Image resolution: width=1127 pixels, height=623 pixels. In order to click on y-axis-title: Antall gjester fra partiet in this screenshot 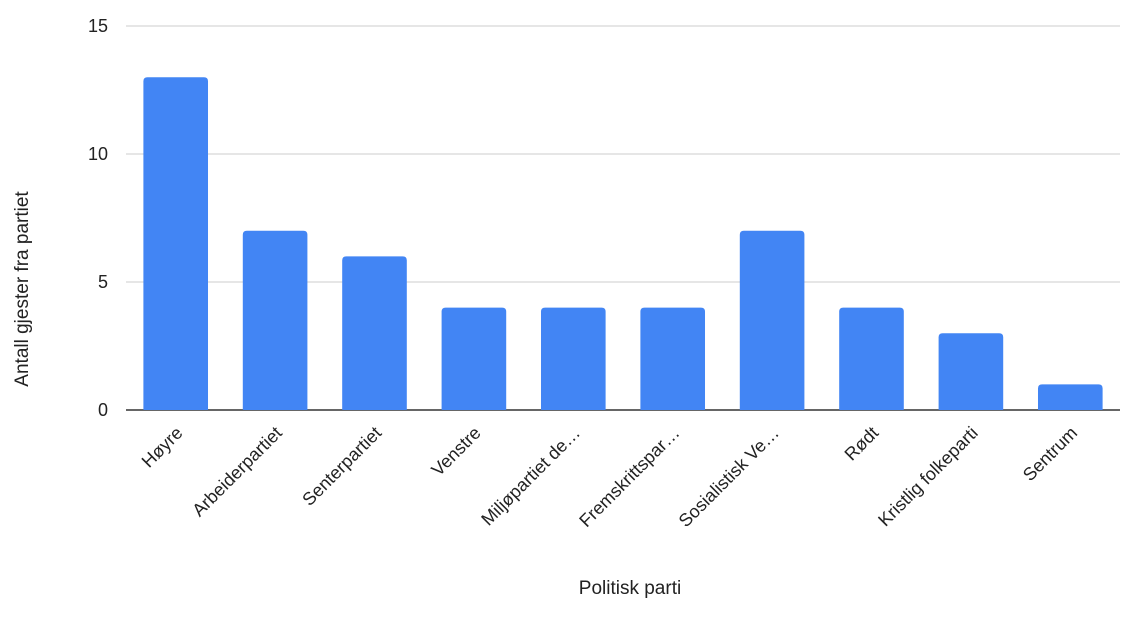, I will do `click(22, 289)`.